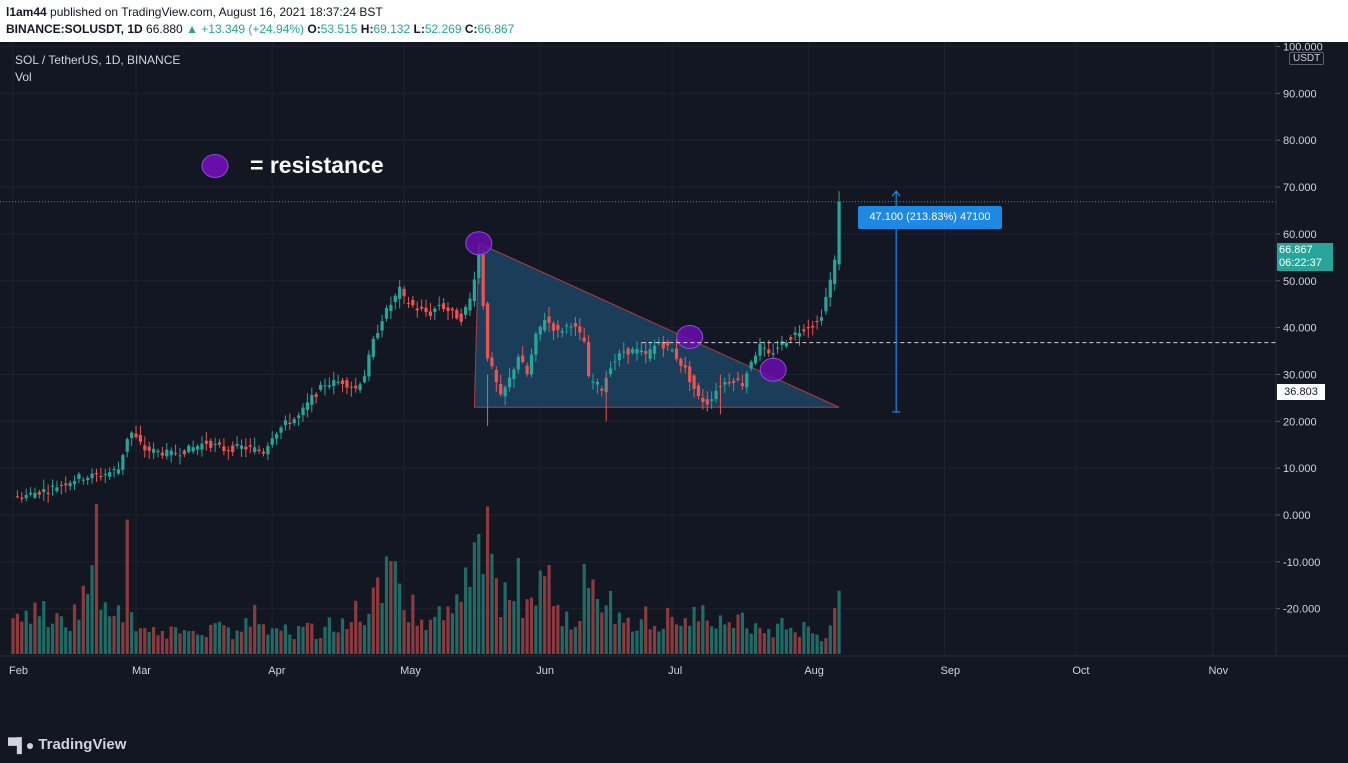  I want to click on series-legend: SOL / TetherUS, 1D, BINANCE, so click(98, 60).